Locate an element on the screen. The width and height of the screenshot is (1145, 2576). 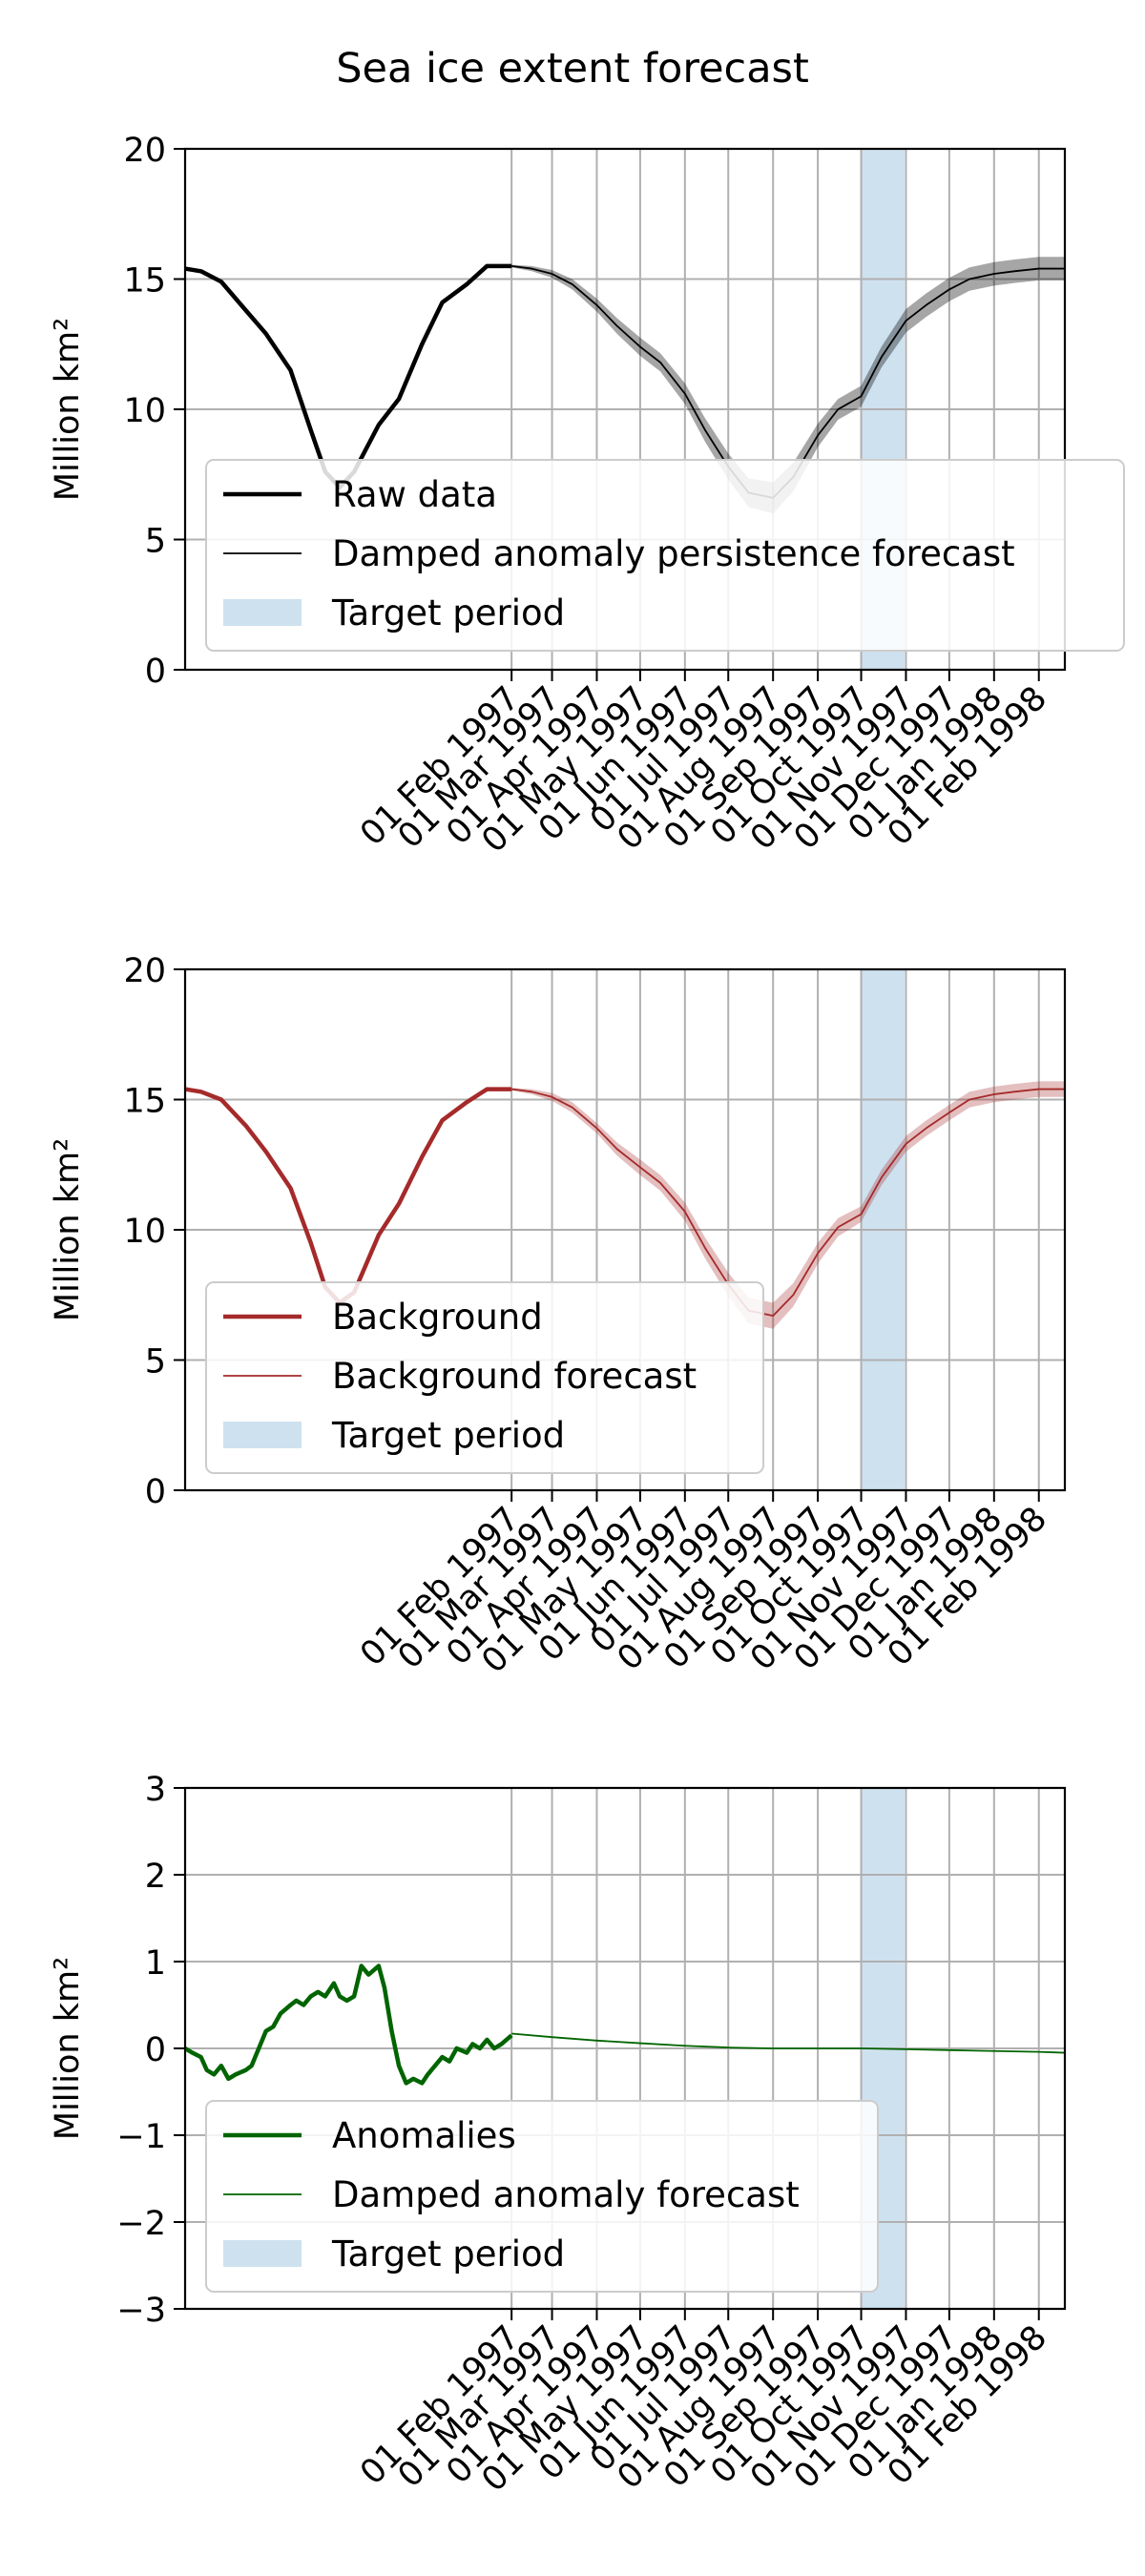
y-tick-label: 2 is located at coordinates (155, 1877).